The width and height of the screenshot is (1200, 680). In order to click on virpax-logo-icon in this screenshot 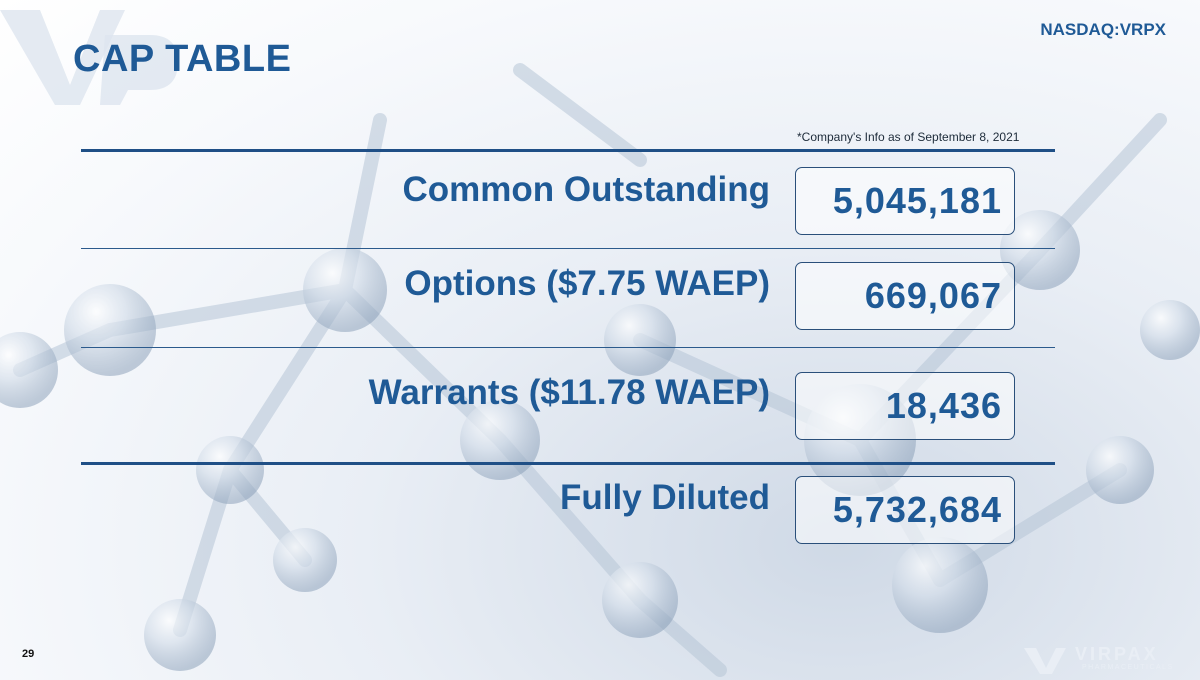, I will do `click(1045, 661)`.